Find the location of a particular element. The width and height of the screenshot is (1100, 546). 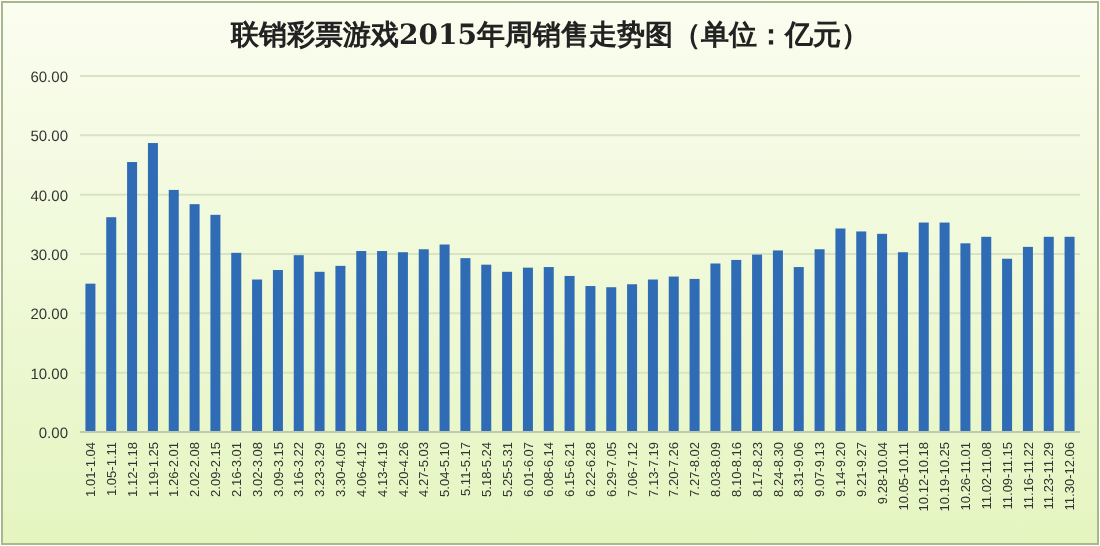

chart-title: 联销彩票游戏2015年周销售走势图（单位：亿元） is located at coordinates (549, 36).